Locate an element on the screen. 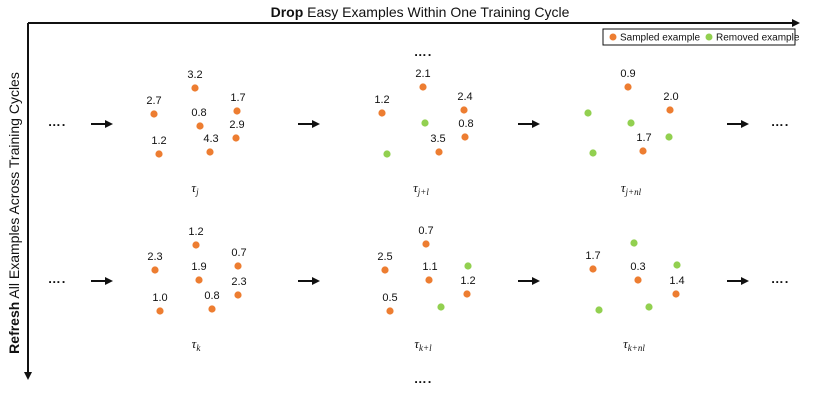 The image size is (830, 415). cluster-row1-step1: 3.2 2.7 1.7 0.8 2.9 4.3 1.2 τj is located at coordinates (195, 133).